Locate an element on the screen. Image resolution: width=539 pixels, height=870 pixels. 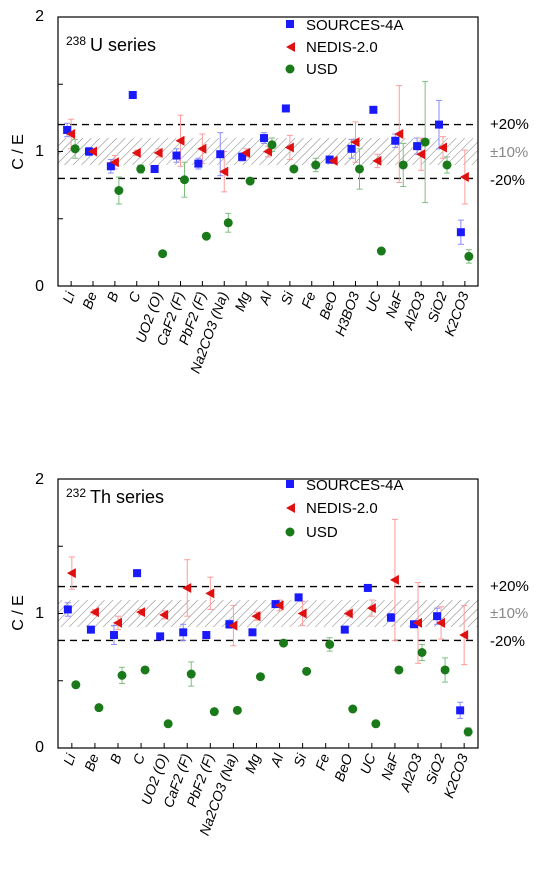
x-tick-label: NaF is located at coordinates (390, 766).